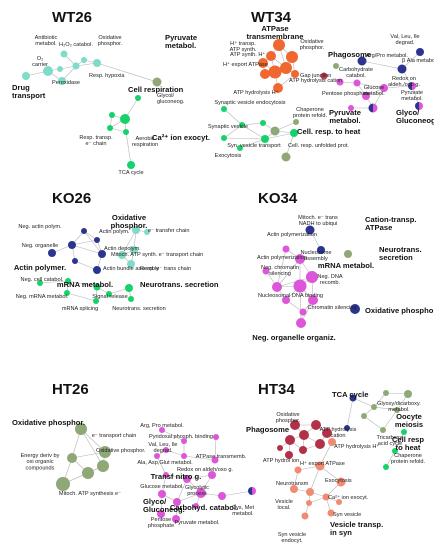 The image size is (434, 550). I want to click on label-vesiclelocal: Vesicle local., so click(284, 505).